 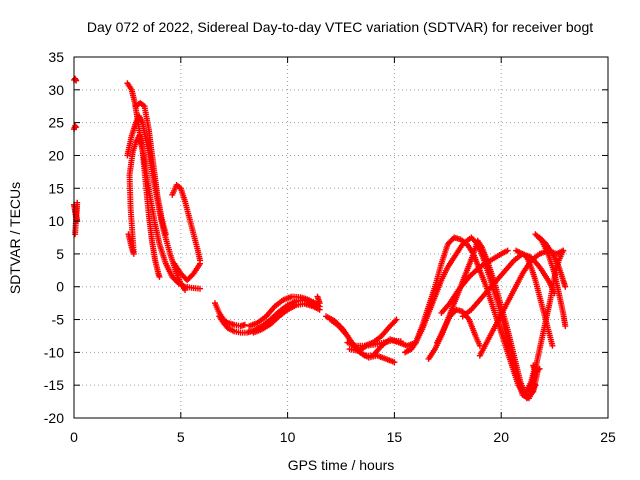 What do you see at coordinates (288, 437) in the screenshot?
I see `x-tick-label: 10` at bounding box center [288, 437].